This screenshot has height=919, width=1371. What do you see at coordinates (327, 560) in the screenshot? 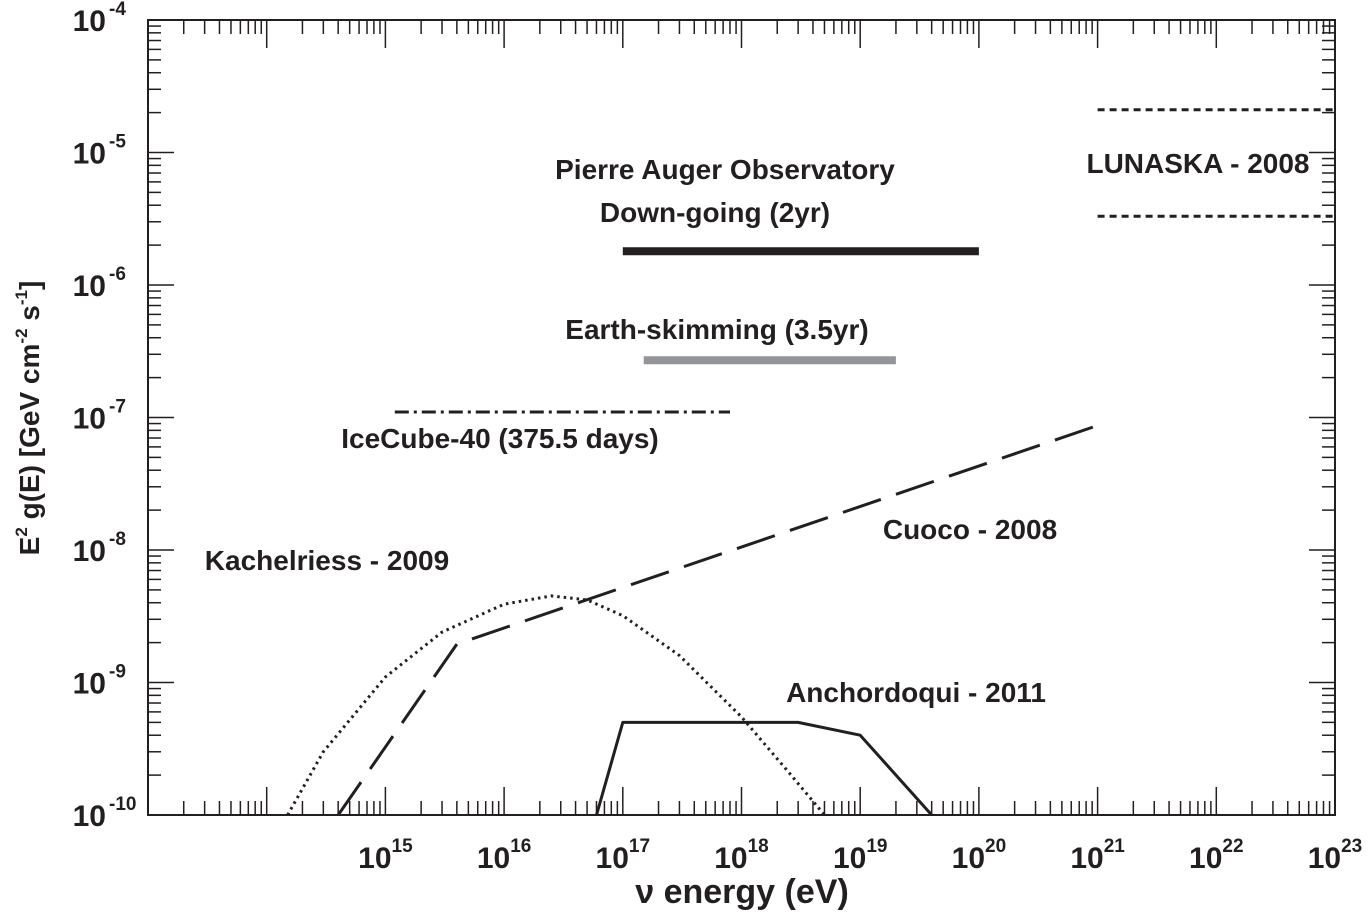
I see `label-kachelriess: Kachelriess - 2009` at bounding box center [327, 560].